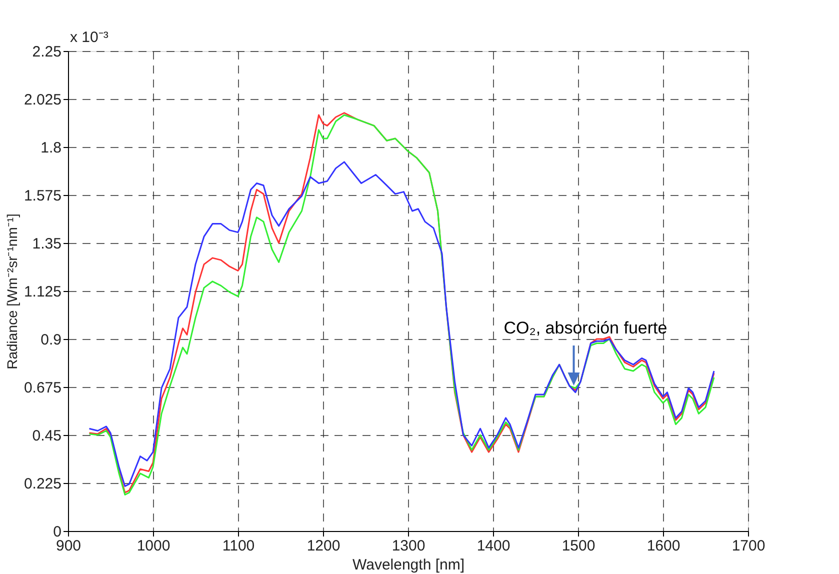  Describe the element at coordinates (749, 546) in the screenshot. I see `x-tick-label: 1700` at that location.